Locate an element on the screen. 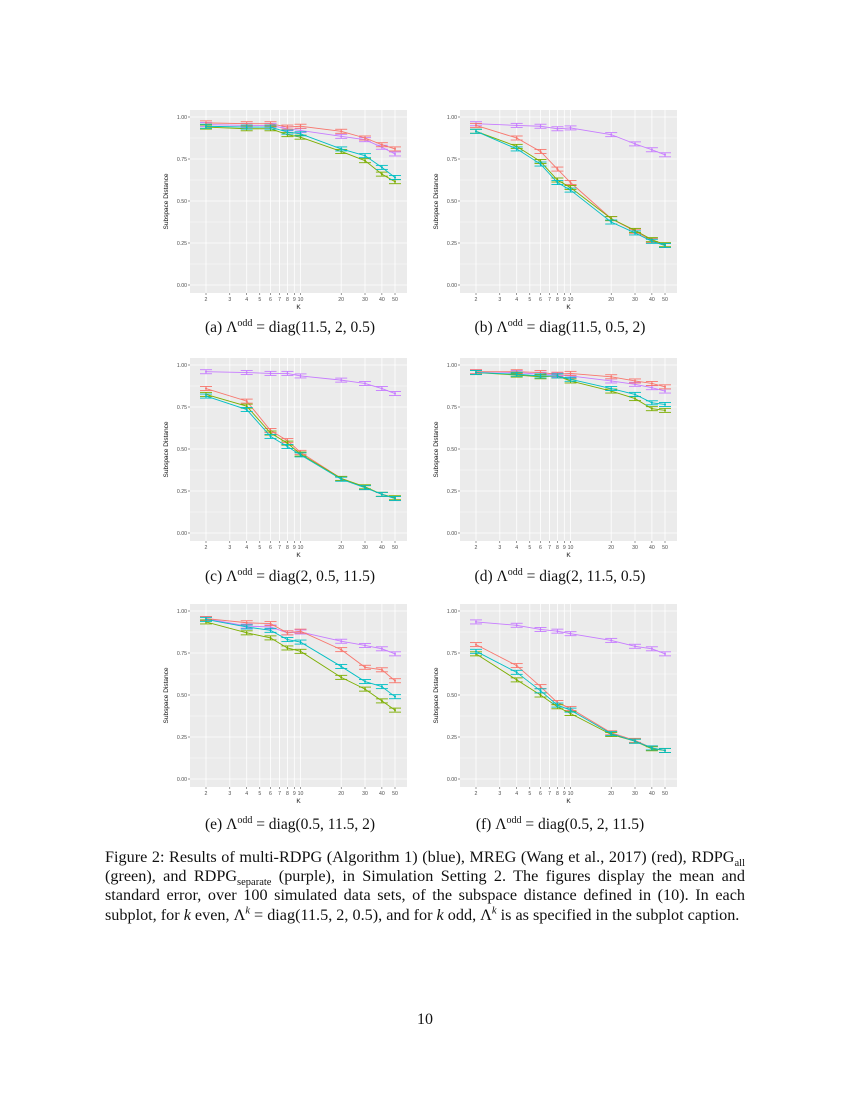 The height and width of the screenshot is (1100, 850). x-tick-label: 3 is located at coordinates (229, 300).